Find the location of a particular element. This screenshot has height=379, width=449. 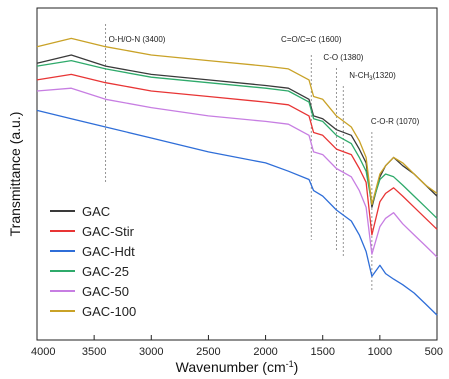

x-tick-label: 1500 is located at coordinates (322, 352).